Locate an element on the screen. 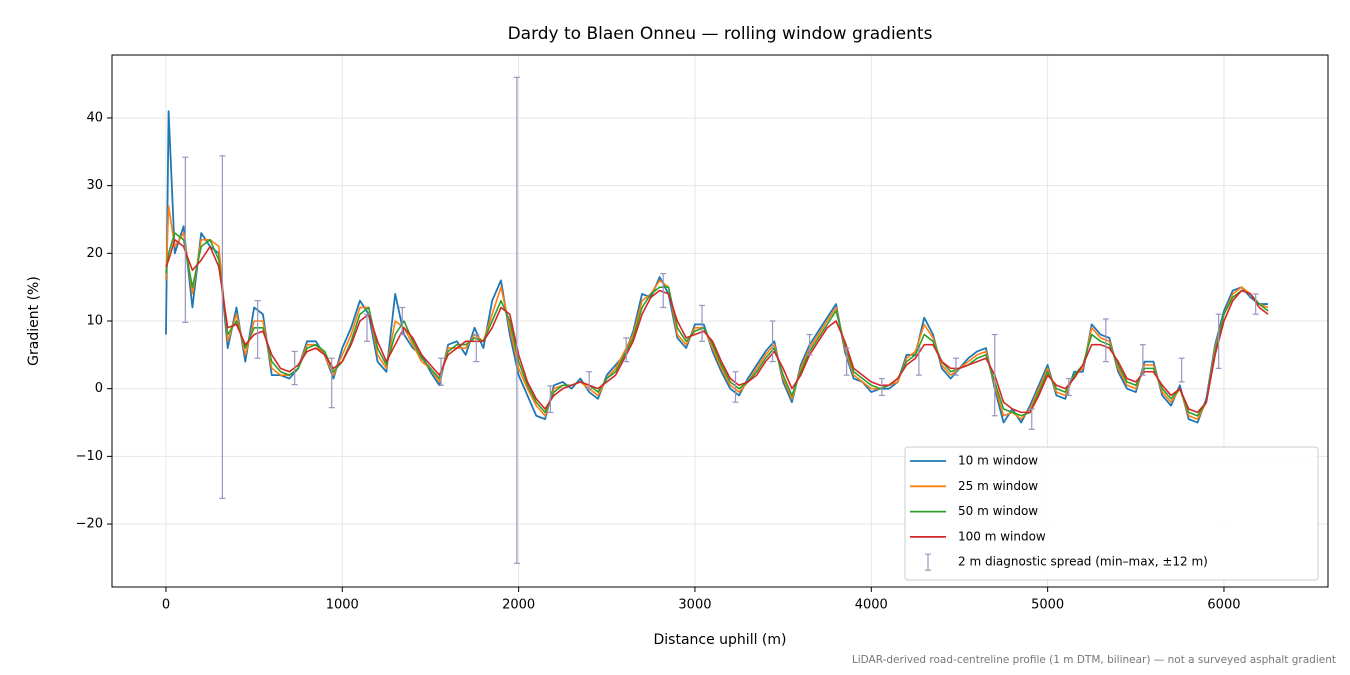 This screenshot has width=1350, height=675. x-tick-label: 4000 is located at coordinates (871, 605).